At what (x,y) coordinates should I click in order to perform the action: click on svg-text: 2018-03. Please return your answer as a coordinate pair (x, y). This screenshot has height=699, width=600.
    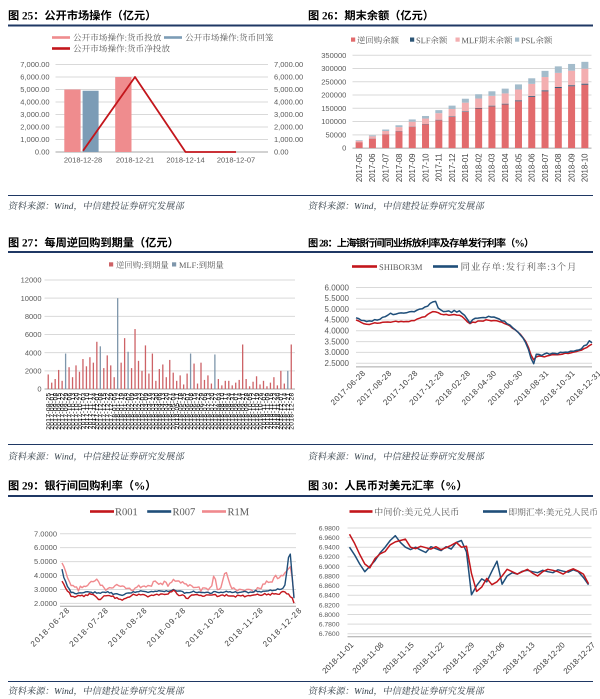
    Looking at the image, I should click on (492, 168).